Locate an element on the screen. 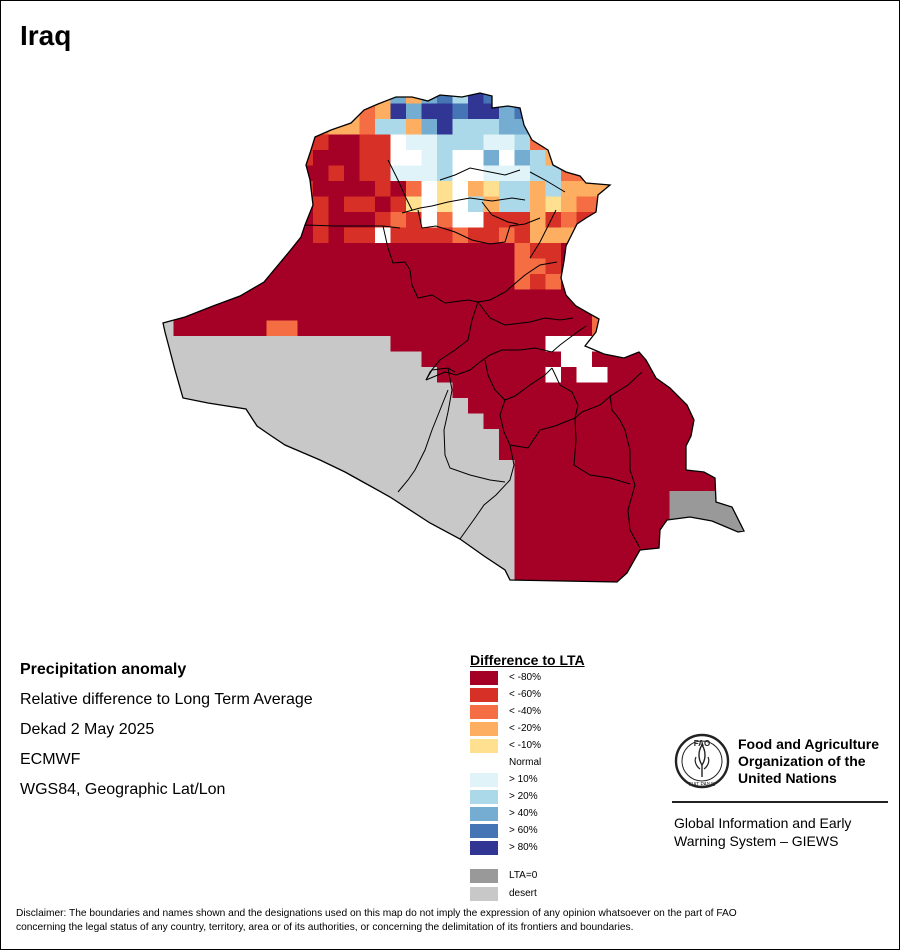  fao-logo-motto: FIAT PANIS is located at coordinates (702, 785).